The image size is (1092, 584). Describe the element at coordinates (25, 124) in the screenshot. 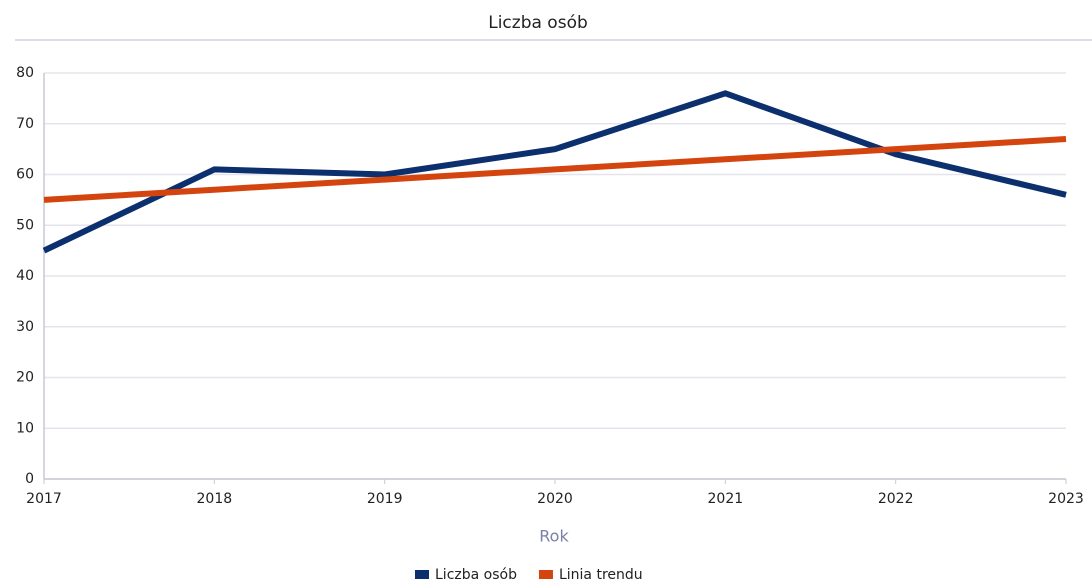

I see `y-tick-label: 70` at that location.